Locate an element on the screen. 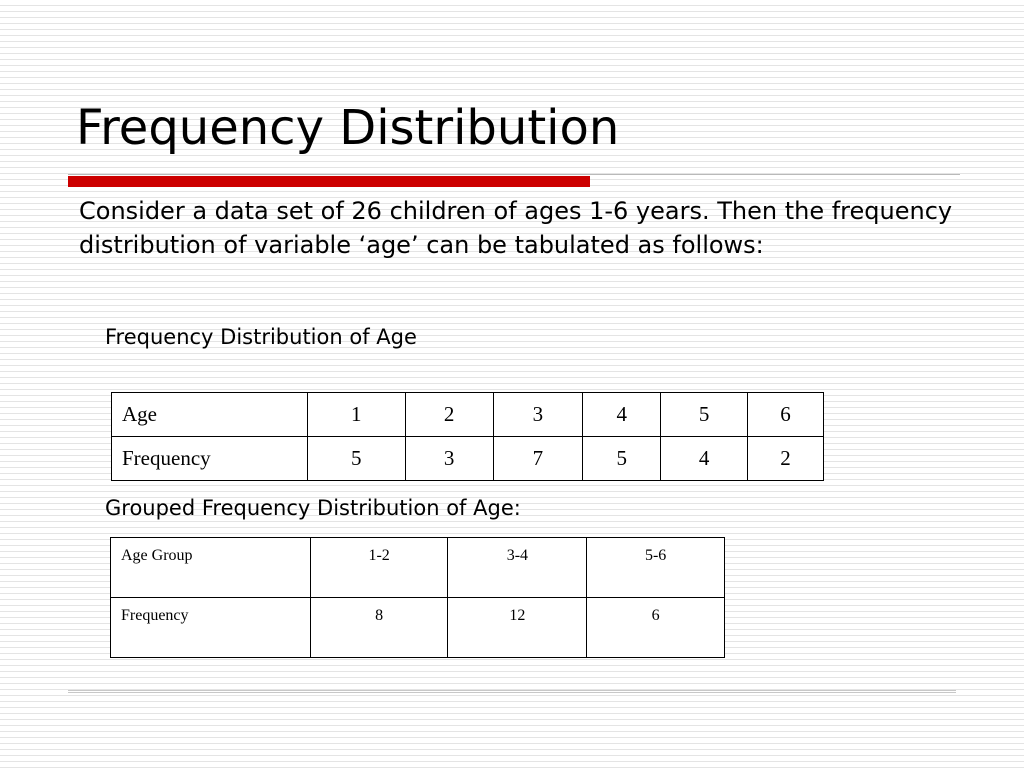 The width and height of the screenshot is (1024, 768). table-row: Age Group 1-2 3-4 5-6 is located at coordinates (417, 567).